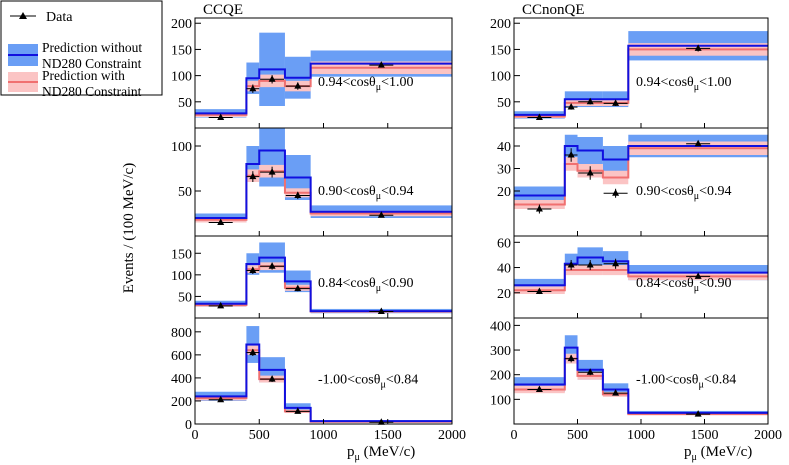 The height and width of the screenshot is (465, 789). Describe the element at coordinates (500, 351) in the screenshot. I see `y-tick-label: 300` at that location.